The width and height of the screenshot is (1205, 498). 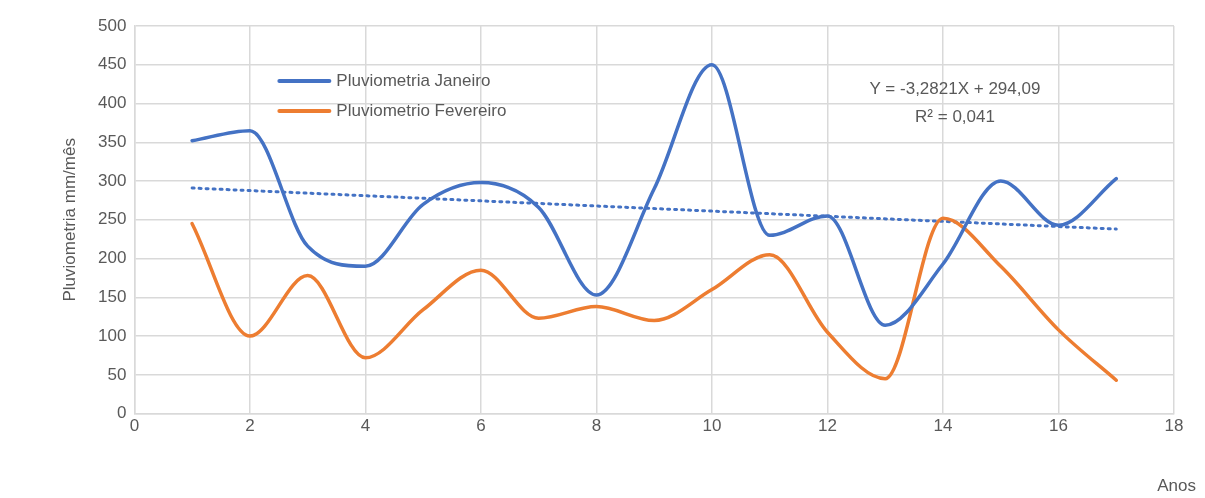 I want to click on legend-label: Pluviometria Janeiro, so click(x=413, y=80).